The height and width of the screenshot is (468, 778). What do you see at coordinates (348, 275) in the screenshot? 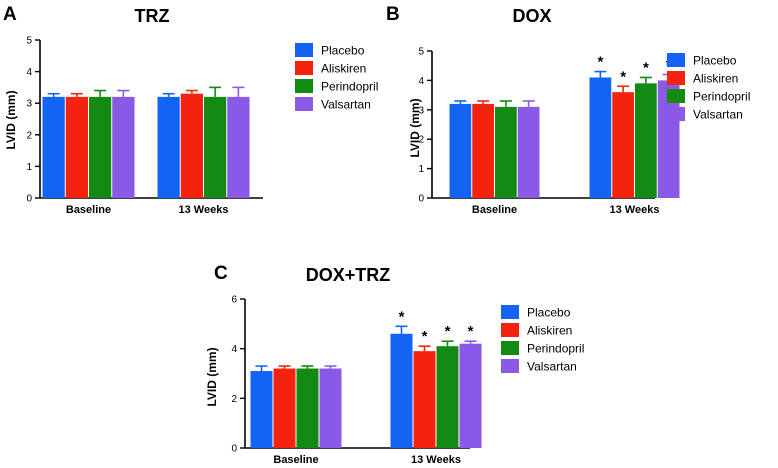
I see `chart-title: DOX+TRZ` at bounding box center [348, 275].